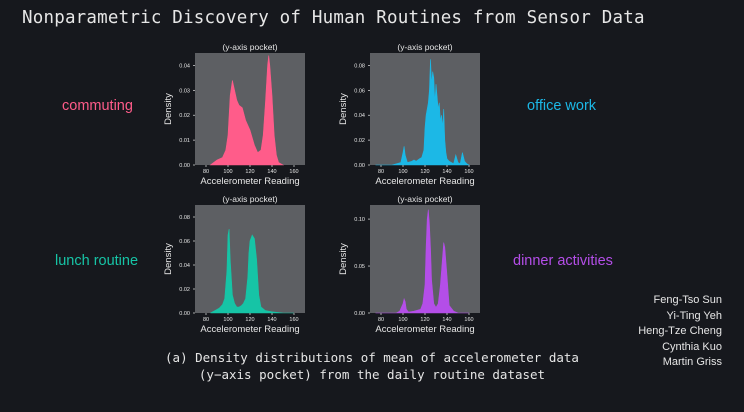  What do you see at coordinates (562, 106) in the screenshot?
I see `office-work-label: office work` at bounding box center [562, 106].